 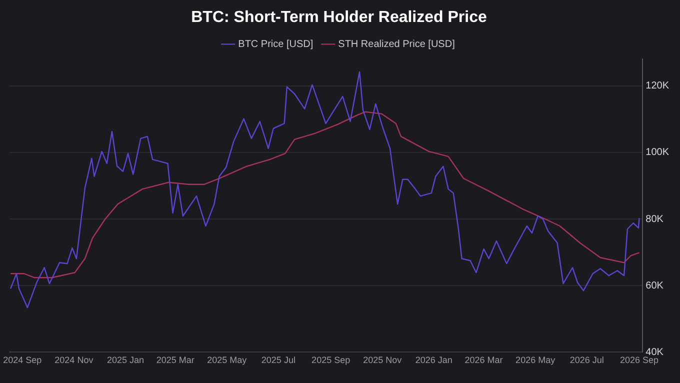 I want to click on chart-title: BTC: Short-Term Holder Realized Price, so click(x=339, y=17).